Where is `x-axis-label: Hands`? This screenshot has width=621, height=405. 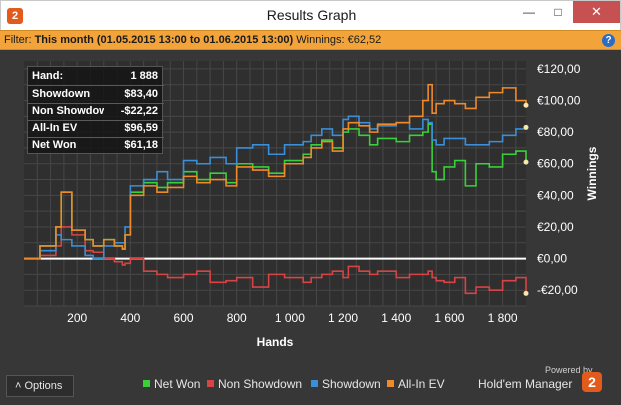 x-axis-label: Hands is located at coordinates (275, 342).